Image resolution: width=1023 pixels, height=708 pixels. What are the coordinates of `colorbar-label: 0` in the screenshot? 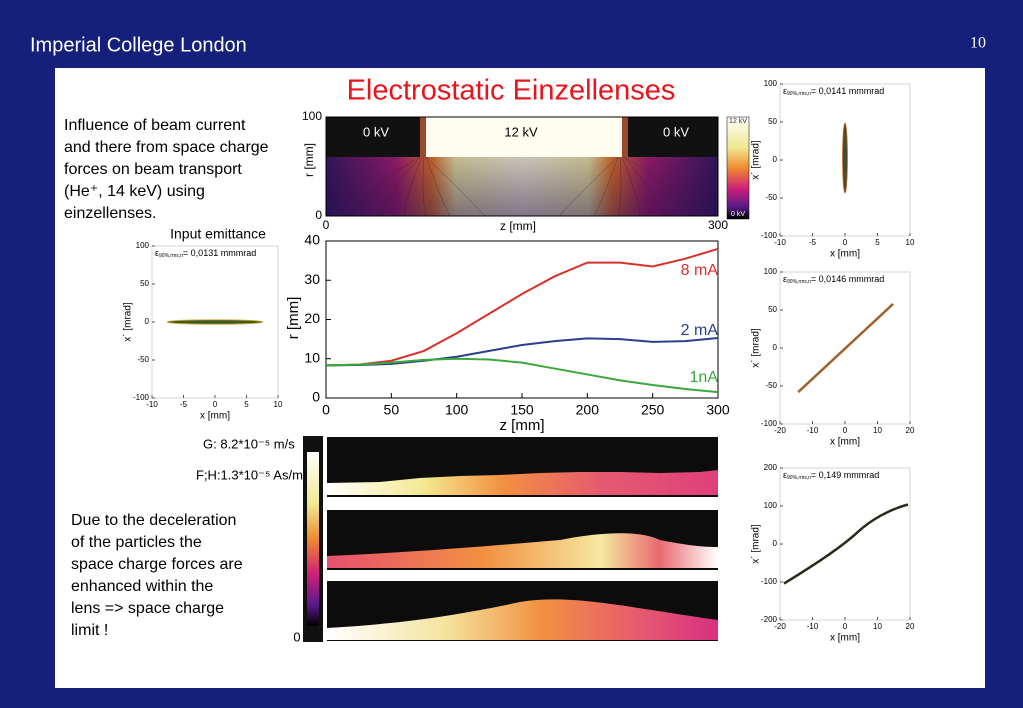 It's located at (296, 636).